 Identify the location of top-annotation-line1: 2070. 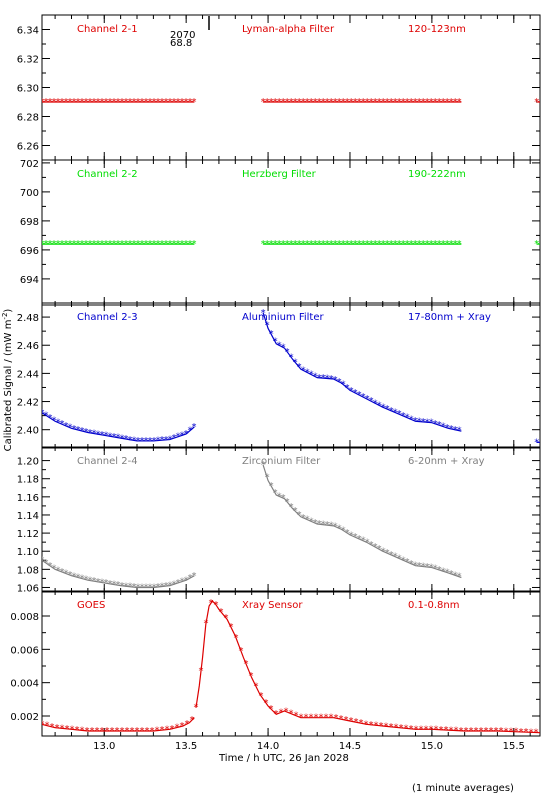
(182, 35).